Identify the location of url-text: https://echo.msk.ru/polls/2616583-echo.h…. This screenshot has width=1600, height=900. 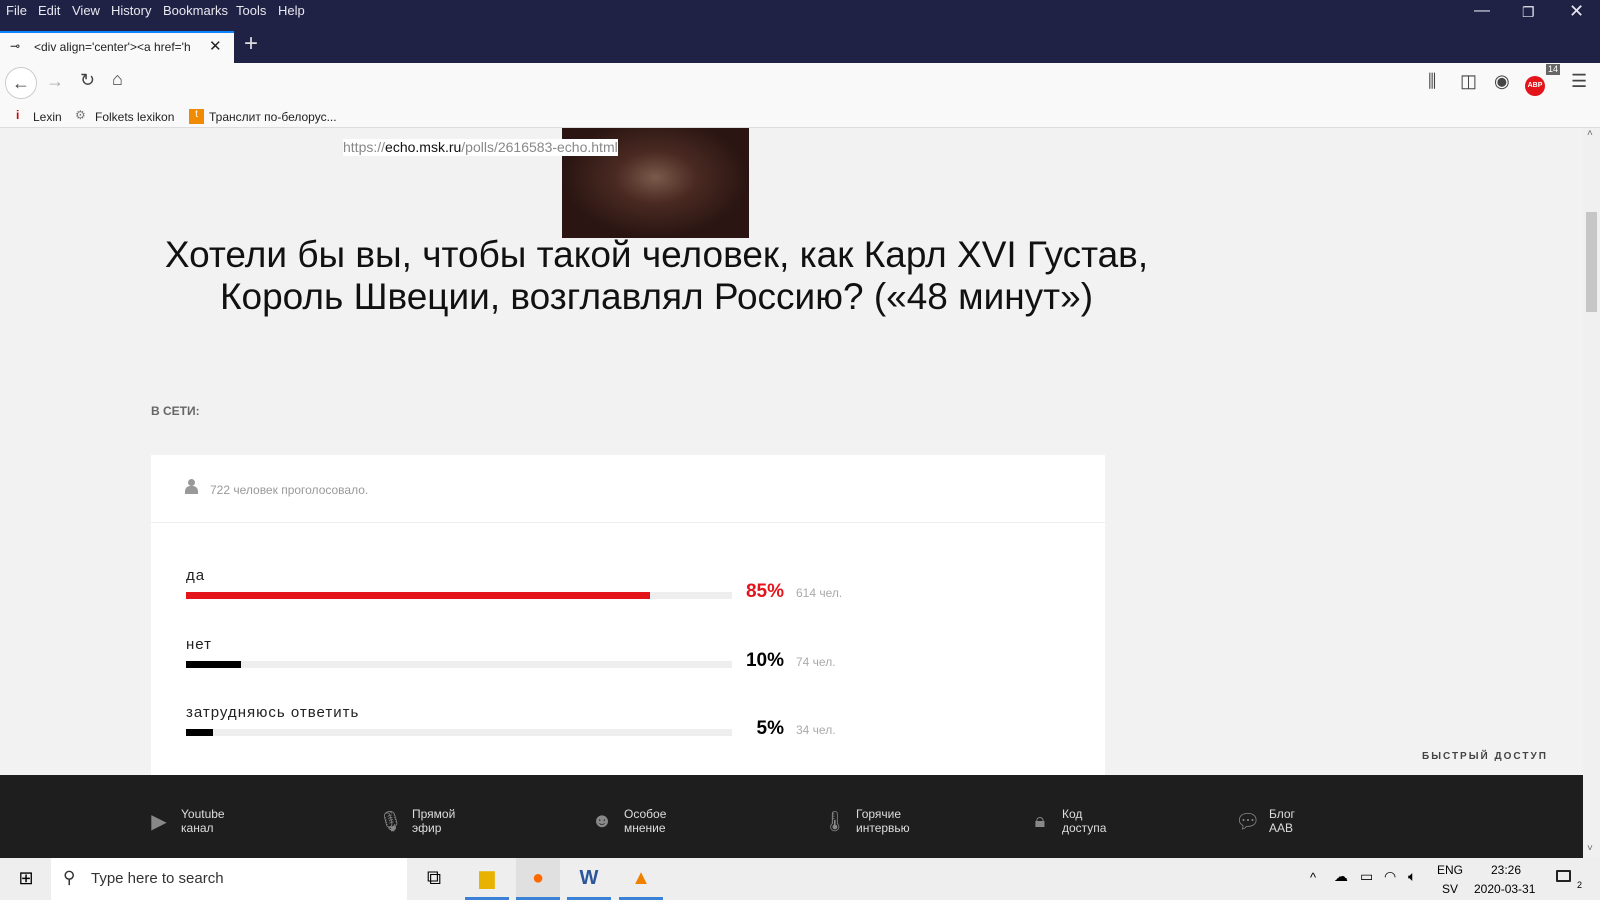
(480, 147).